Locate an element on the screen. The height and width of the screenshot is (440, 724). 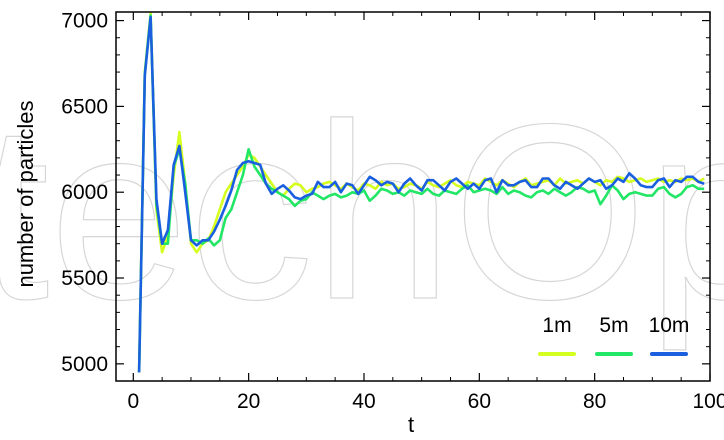
y-tick-label: 5500 is located at coordinates (84, 278).